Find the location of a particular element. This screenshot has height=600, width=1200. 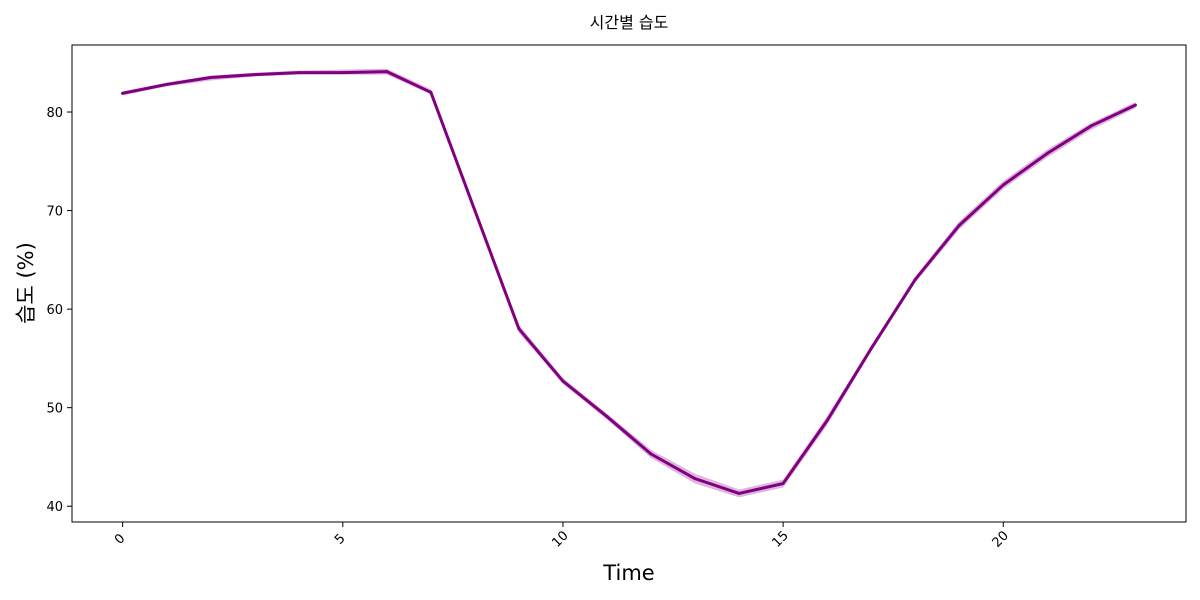

x-tick-label: 0 is located at coordinates (120, 539).